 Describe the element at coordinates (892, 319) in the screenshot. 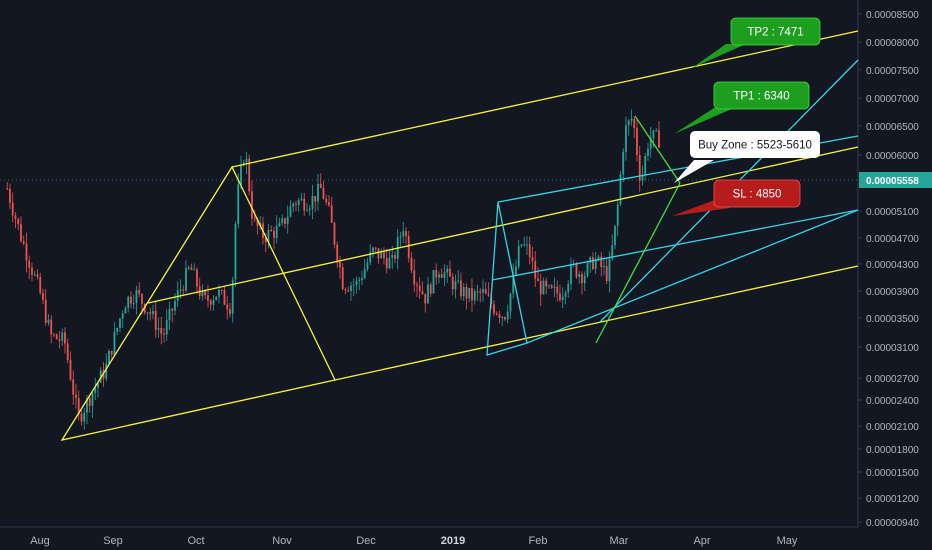

I see `y-tick-label: 0.00003500` at that location.